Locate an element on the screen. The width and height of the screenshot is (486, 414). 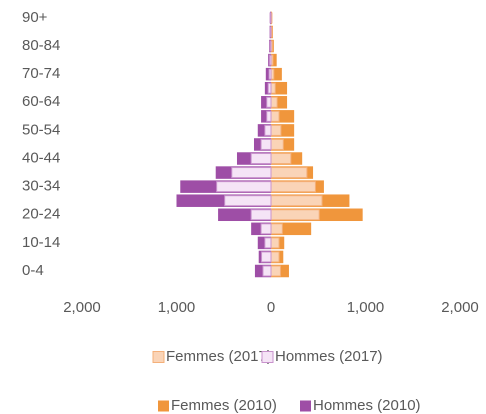
y-tick-label: 70-74 is located at coordinates (41, 73).